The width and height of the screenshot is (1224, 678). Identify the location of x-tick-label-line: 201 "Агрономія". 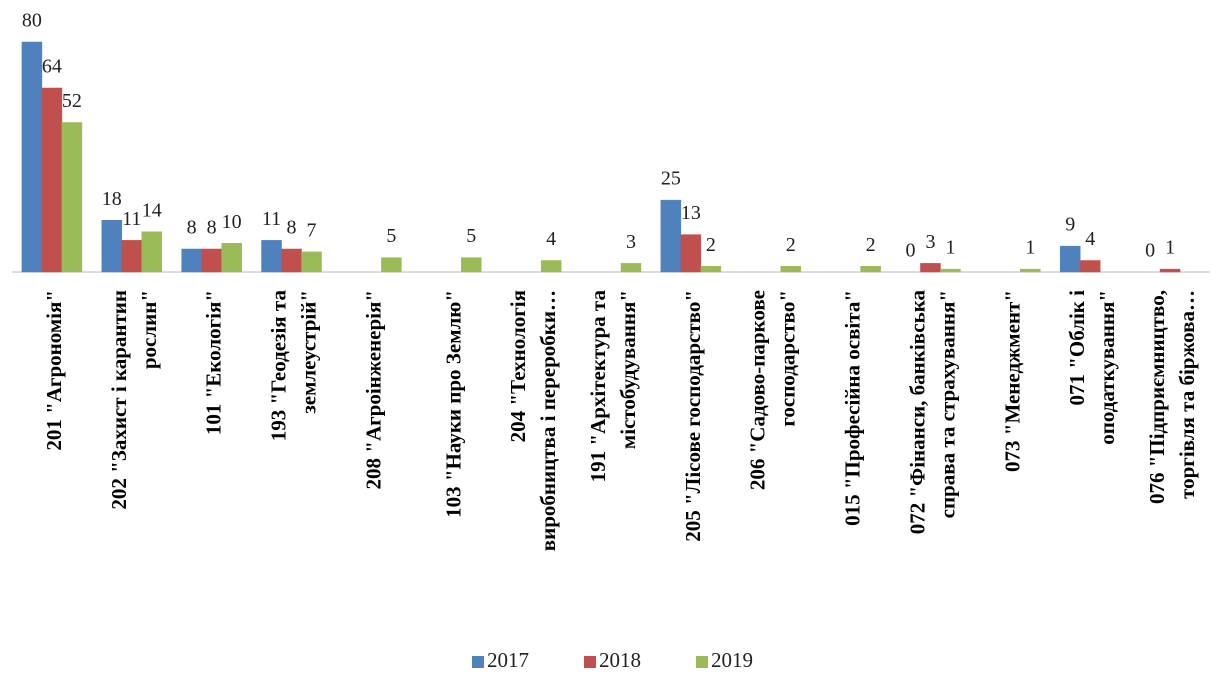
(54, 370).